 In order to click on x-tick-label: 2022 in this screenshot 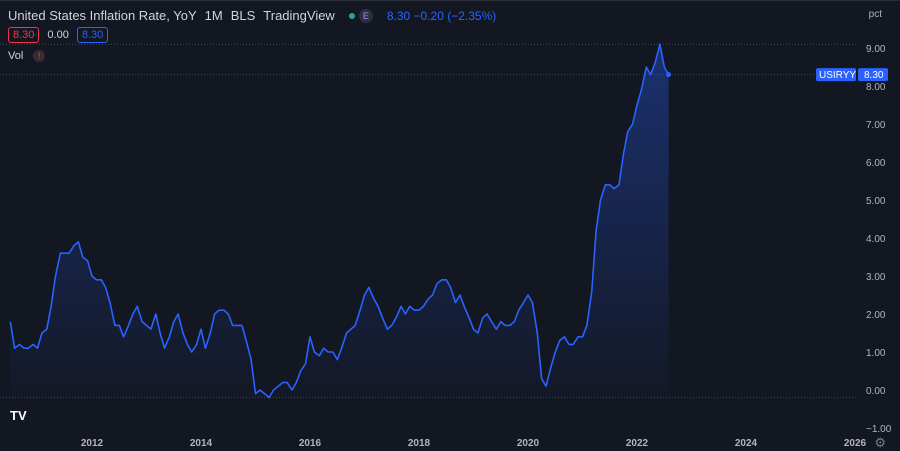, I will do `click(637, 443)`.